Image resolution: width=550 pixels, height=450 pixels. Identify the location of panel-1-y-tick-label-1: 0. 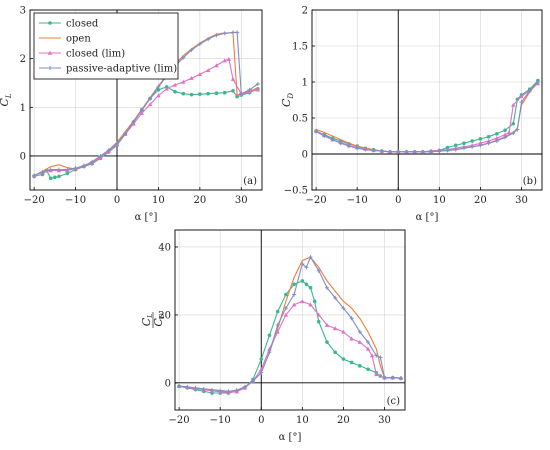
(305, 155).